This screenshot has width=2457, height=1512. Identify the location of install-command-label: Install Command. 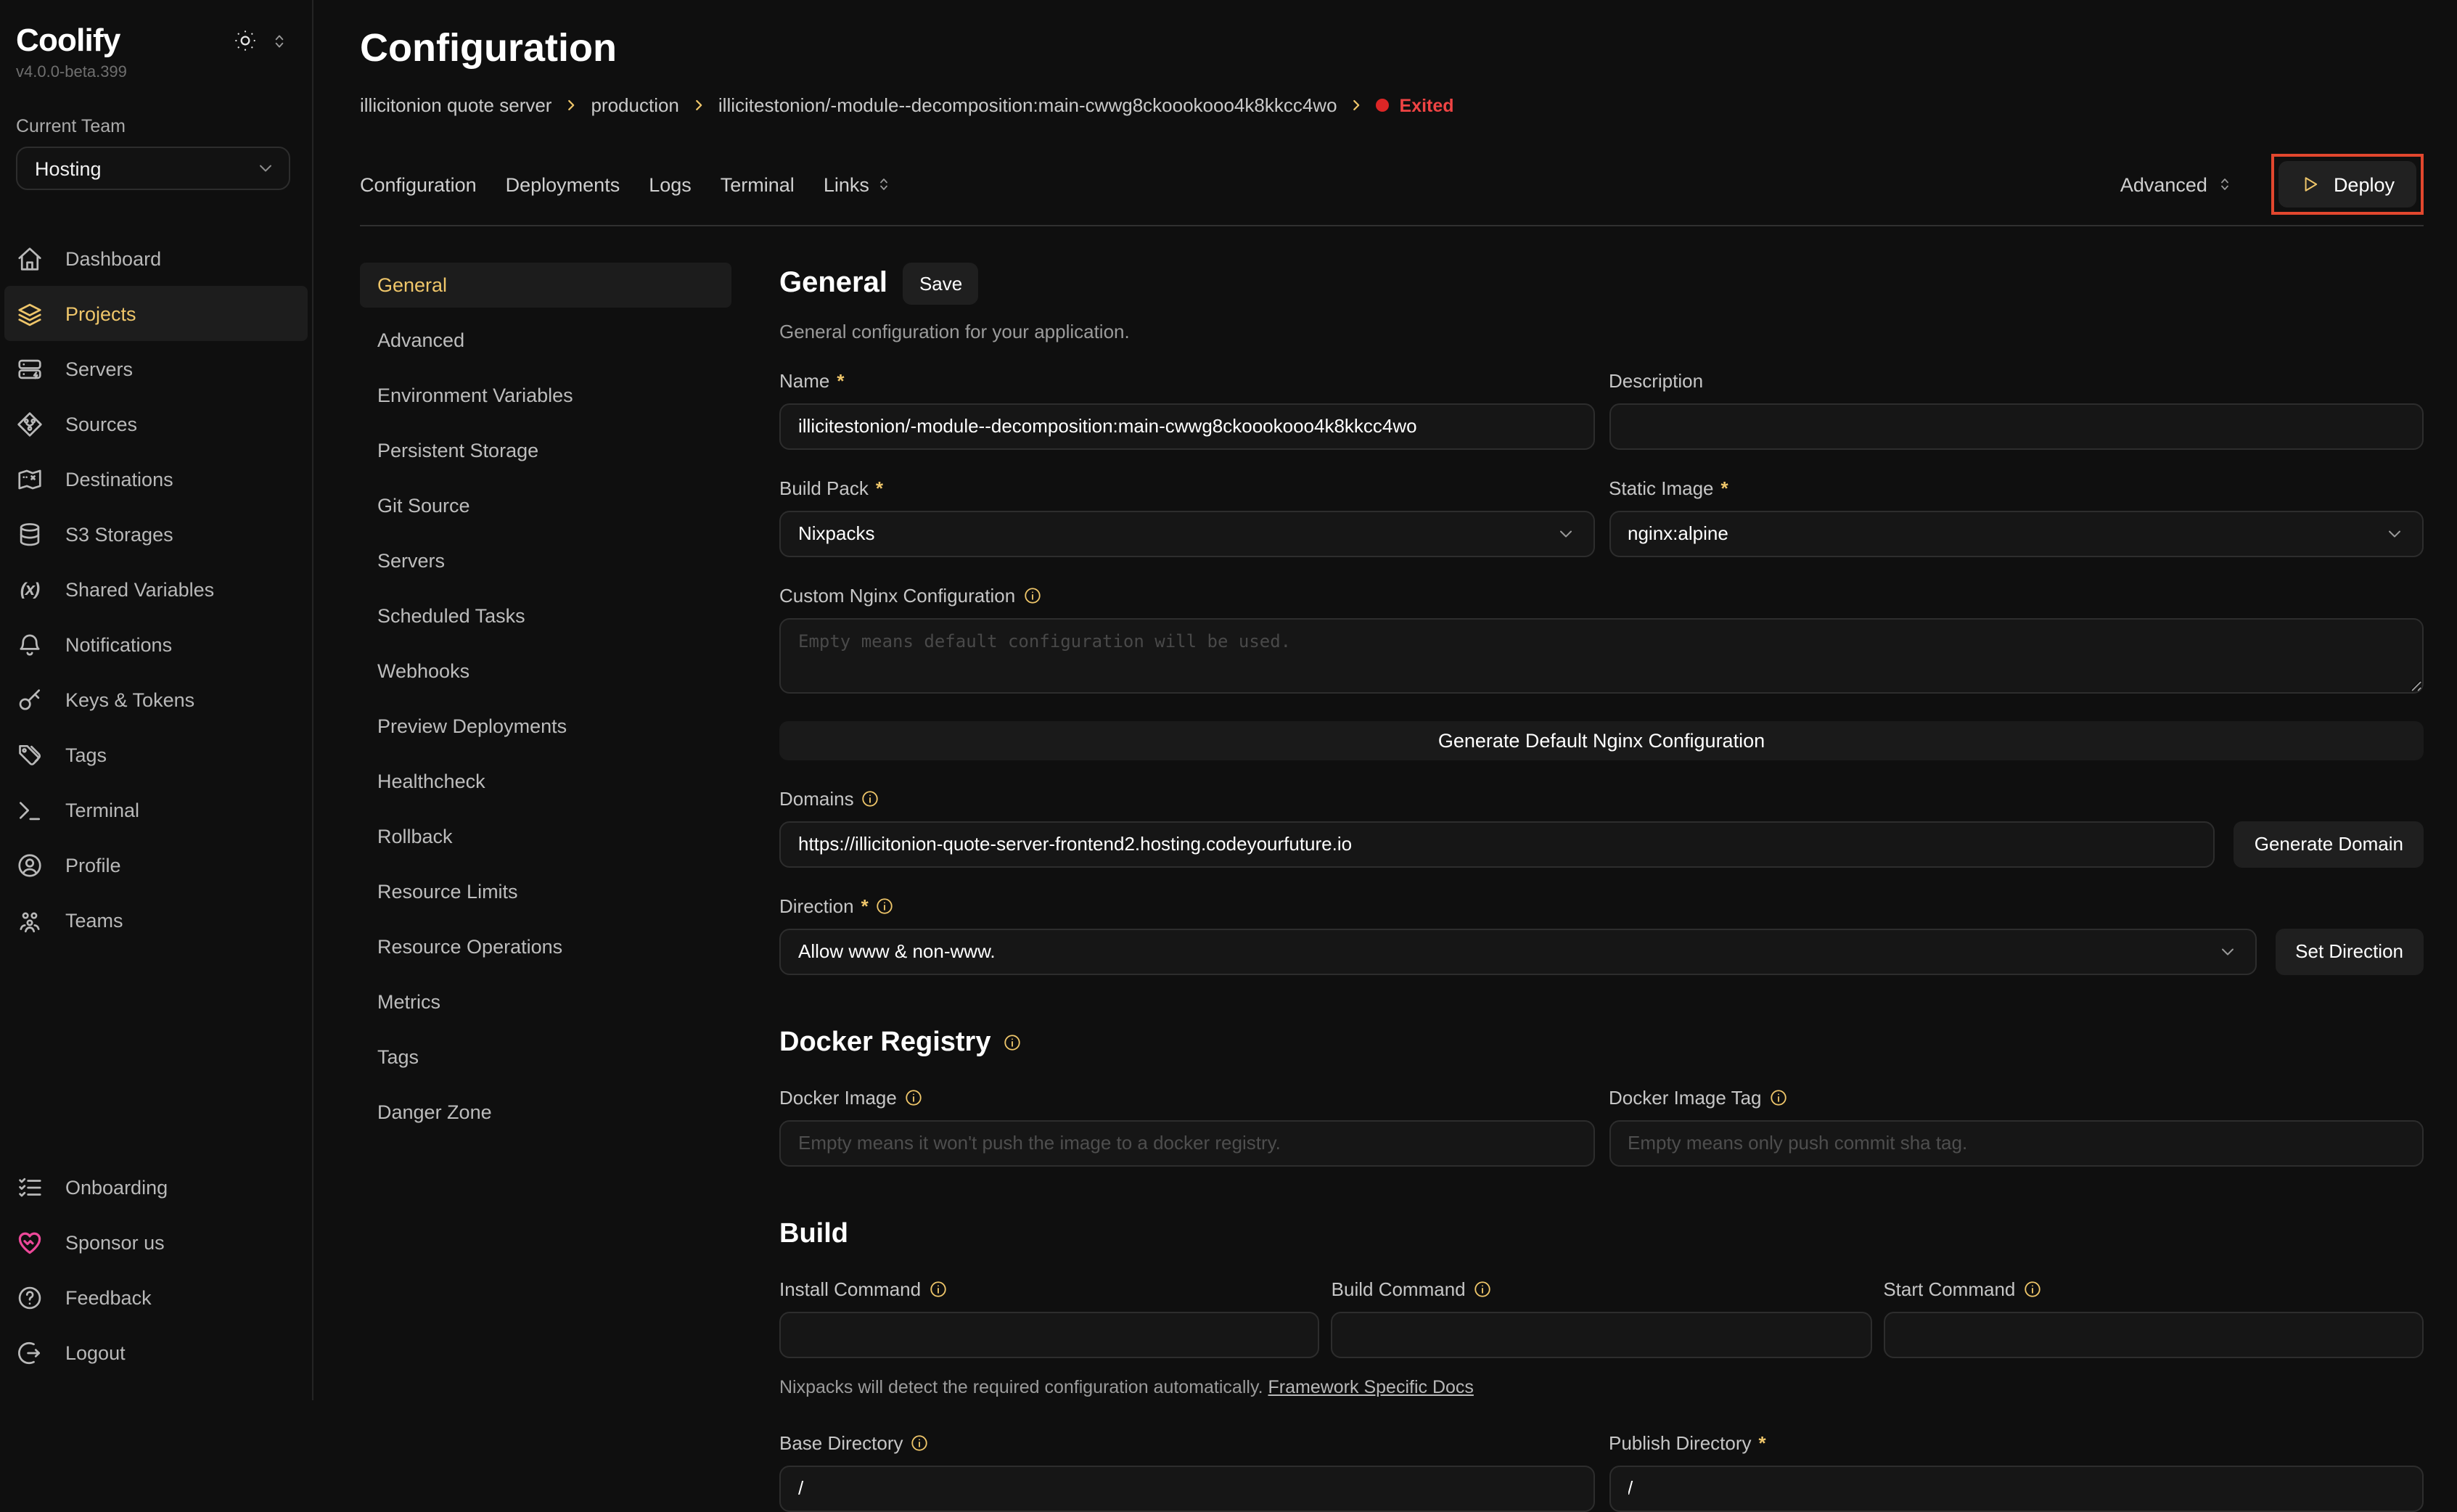
(850, 1289).